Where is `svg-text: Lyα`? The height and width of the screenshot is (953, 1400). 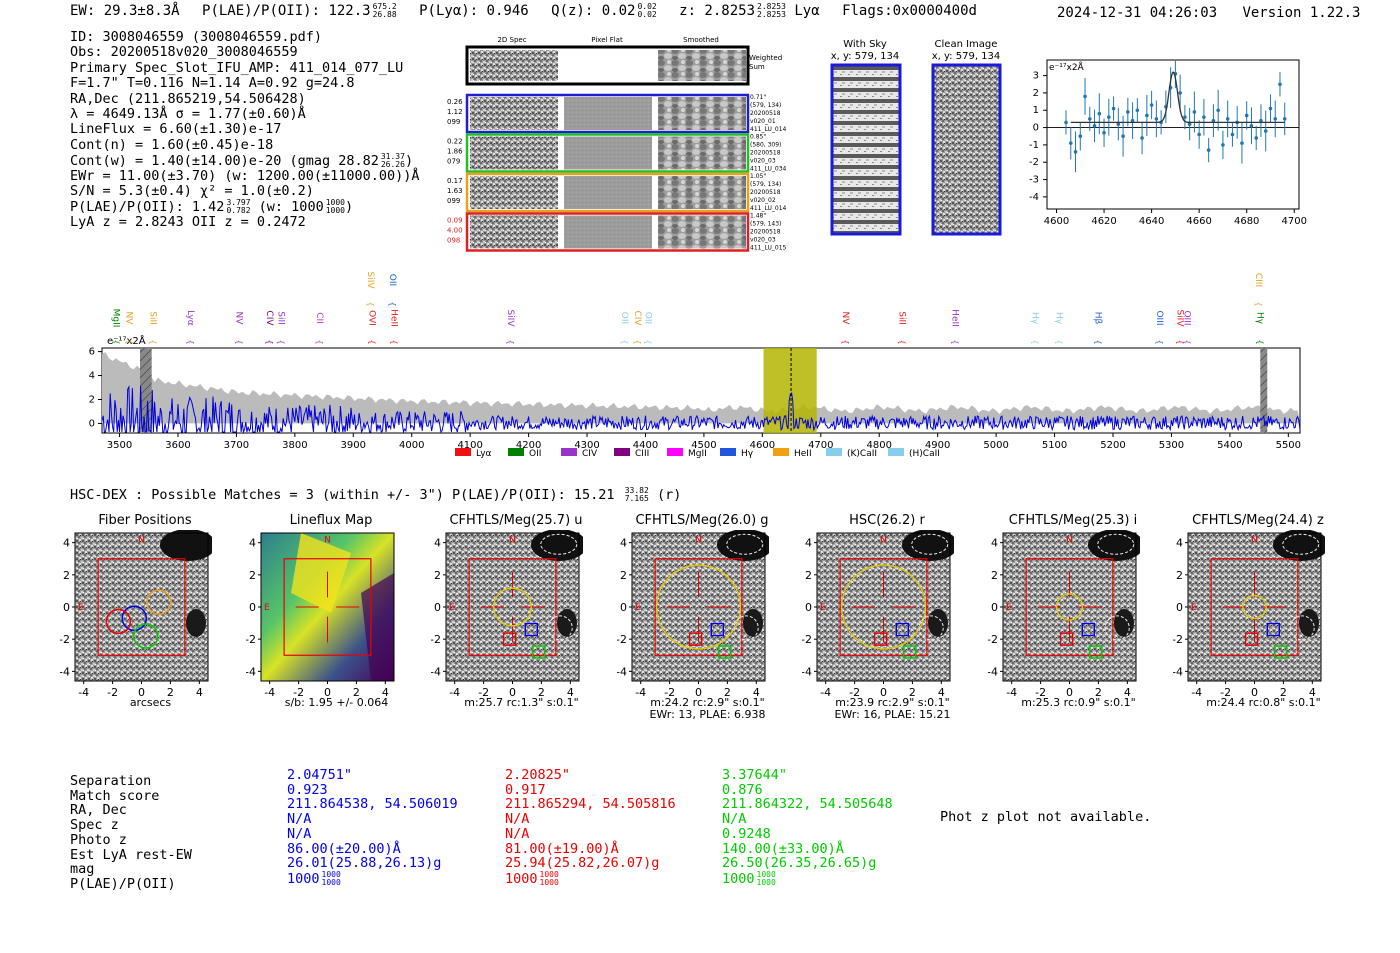
svg-text: Lyα is located at coordinates (484, 454).